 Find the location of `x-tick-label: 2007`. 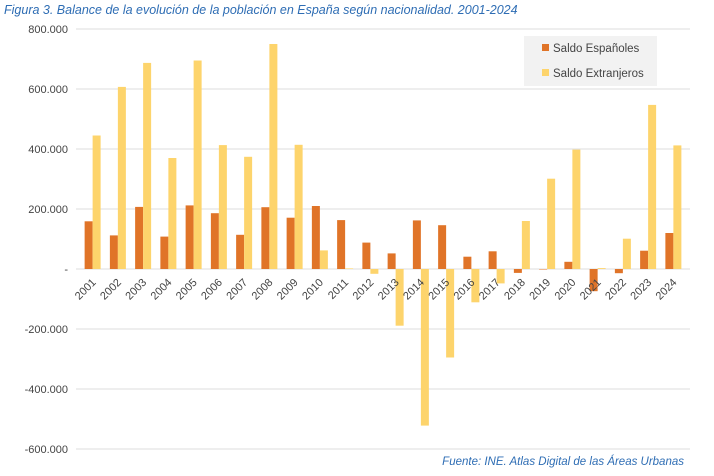

x-tick-label: 2007 is located at coordinates (237, 290).